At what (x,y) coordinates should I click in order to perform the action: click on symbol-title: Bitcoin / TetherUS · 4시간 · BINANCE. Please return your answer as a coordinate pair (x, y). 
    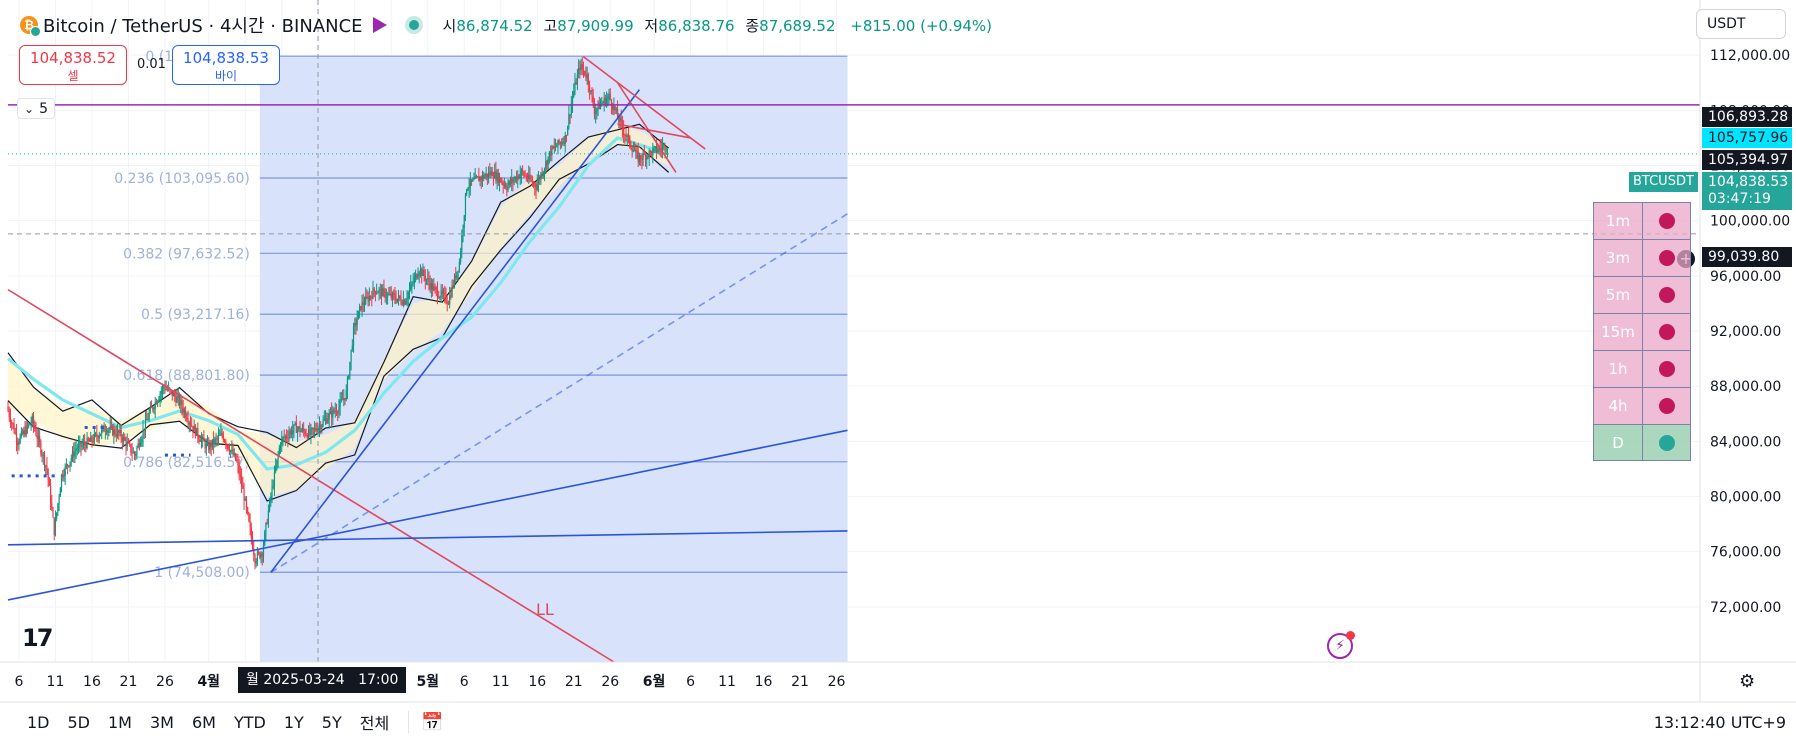
    Looking at the image, I should click on (203, 26).